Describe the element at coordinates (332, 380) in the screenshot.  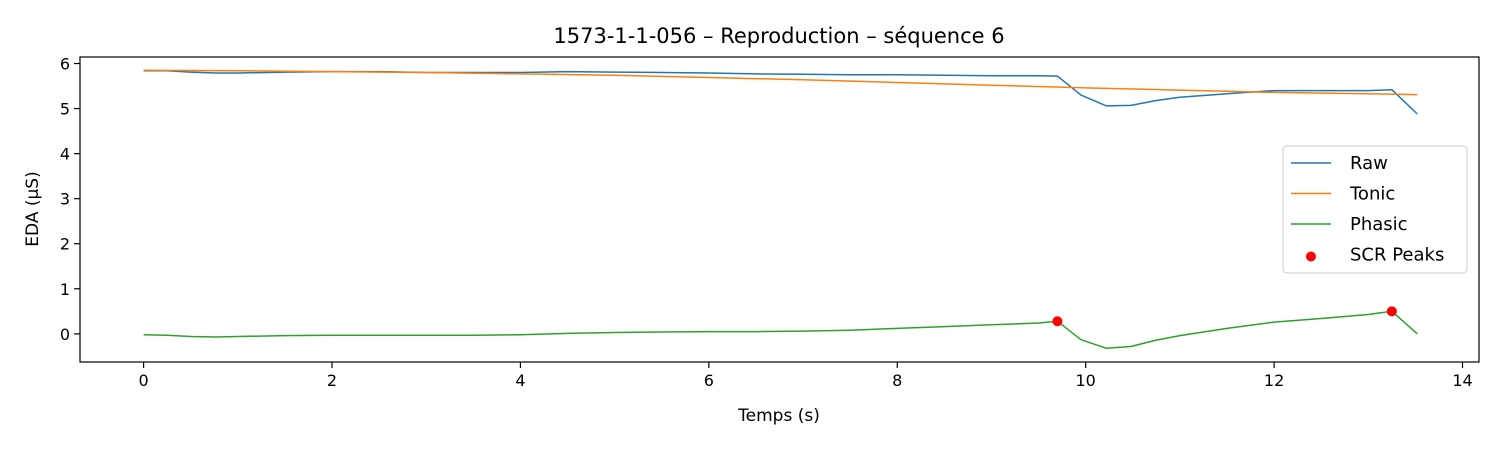
I see `x-tick-label: 2` at that location.